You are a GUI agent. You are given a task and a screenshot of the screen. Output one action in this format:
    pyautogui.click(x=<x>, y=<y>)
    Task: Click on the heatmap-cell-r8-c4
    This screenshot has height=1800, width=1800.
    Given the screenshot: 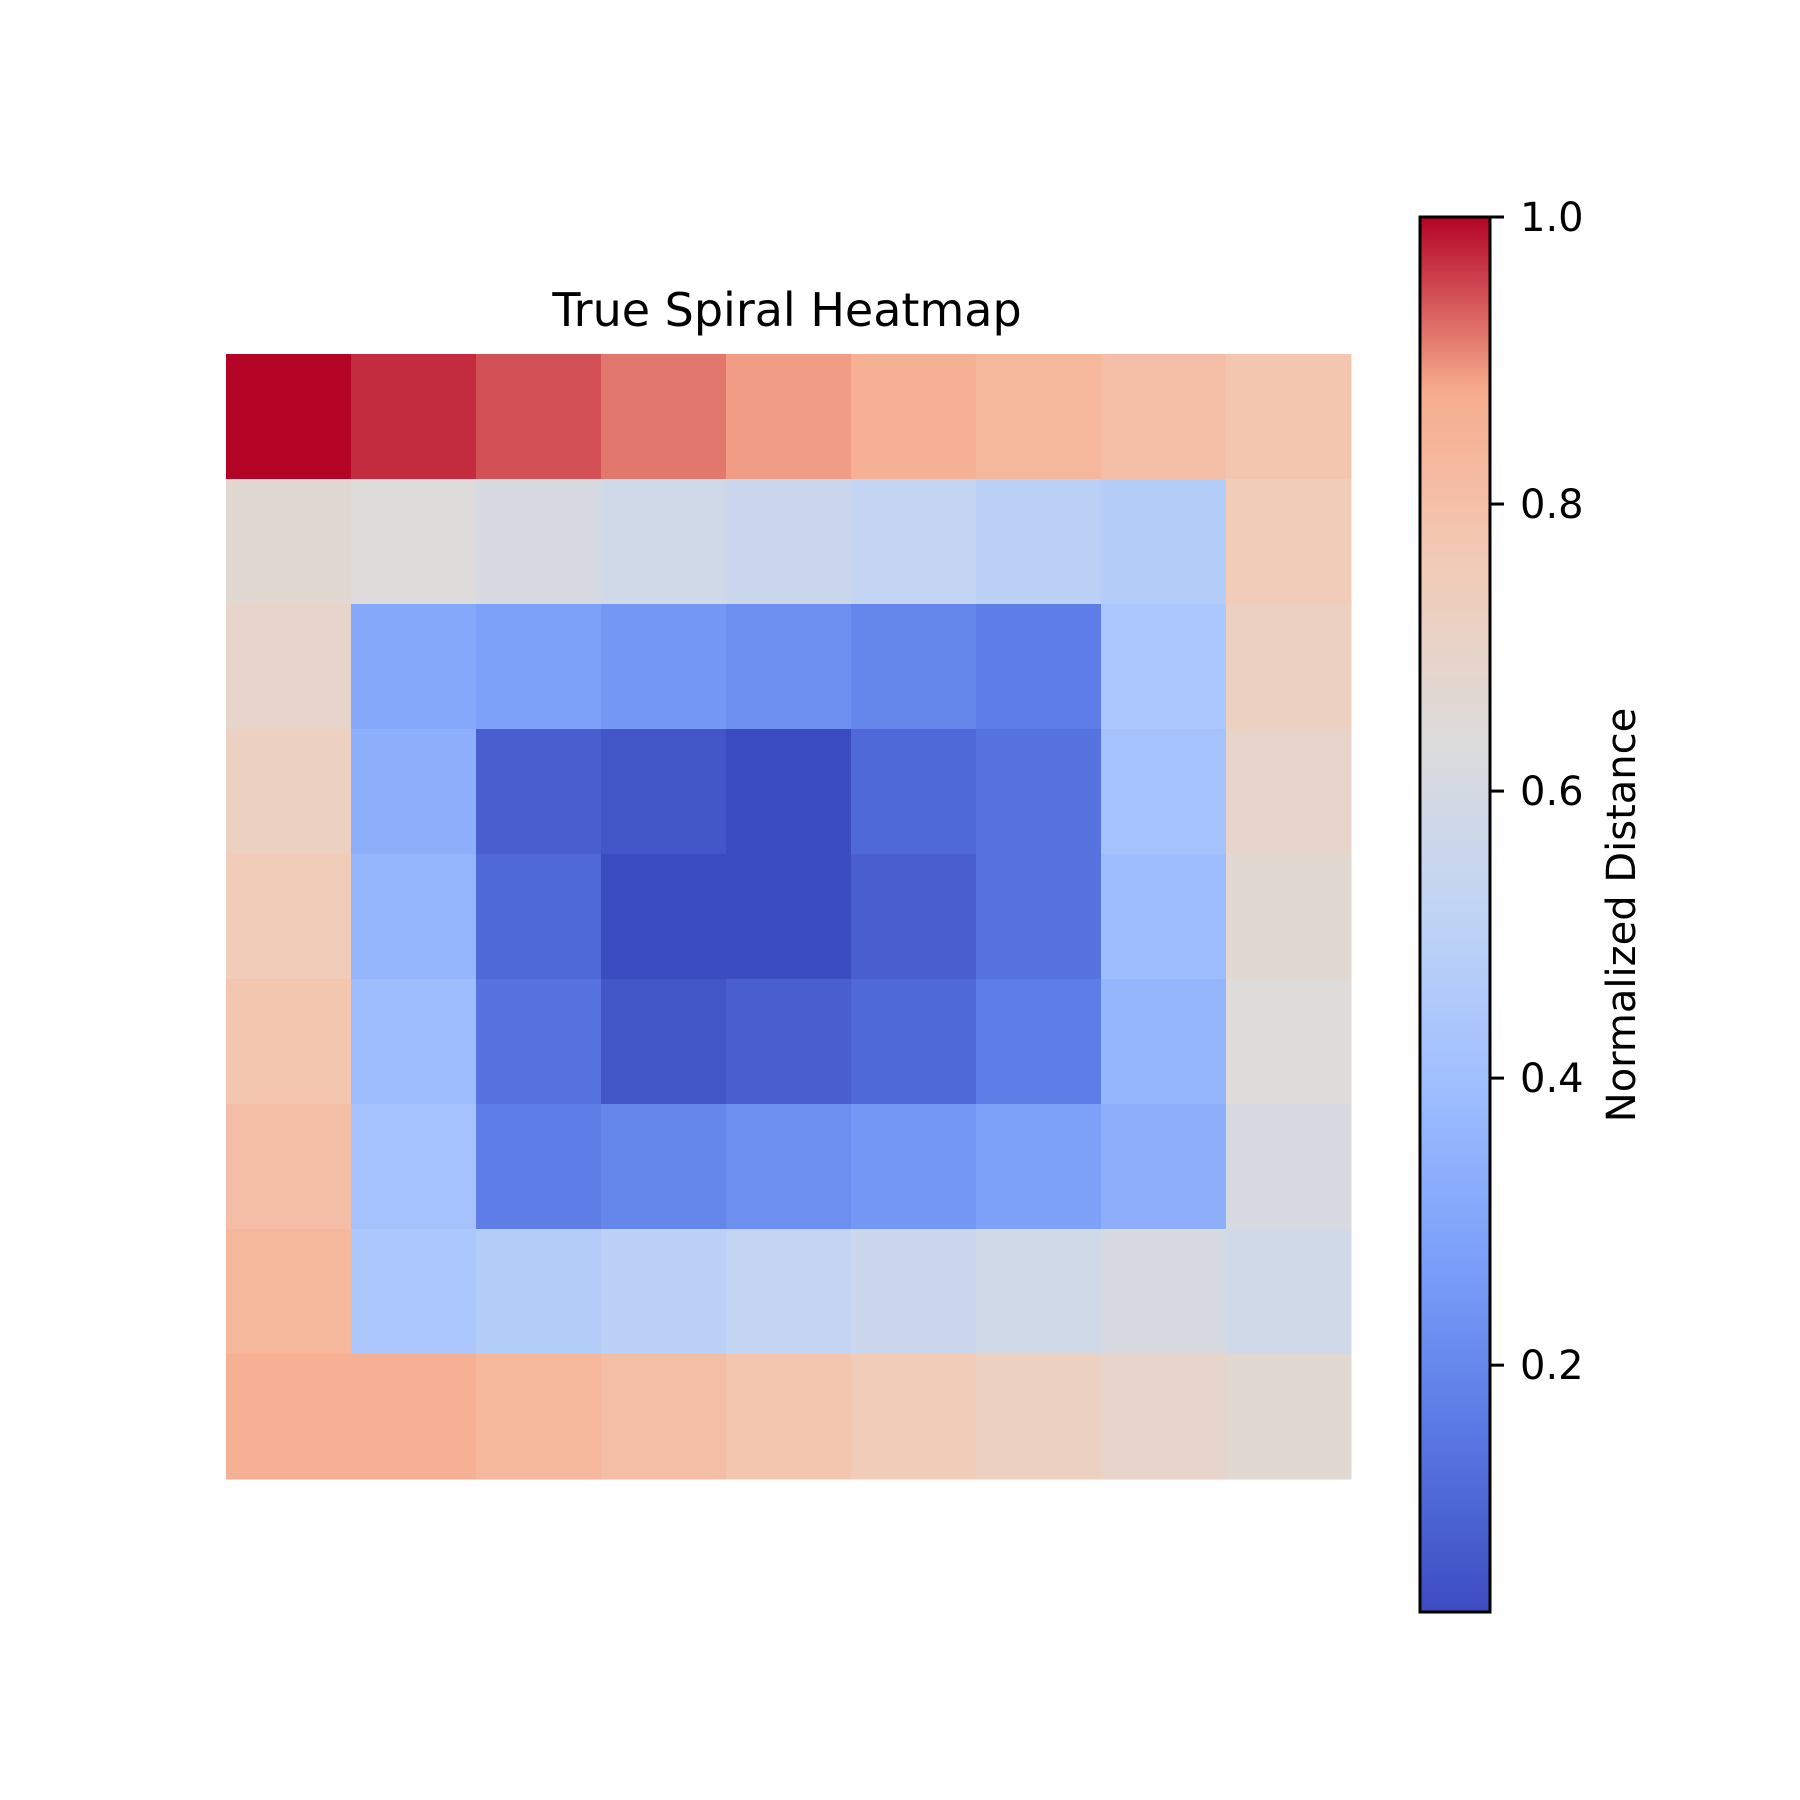 What is the action you would take?
    pyautogui.click(x=789, y=1417)
    